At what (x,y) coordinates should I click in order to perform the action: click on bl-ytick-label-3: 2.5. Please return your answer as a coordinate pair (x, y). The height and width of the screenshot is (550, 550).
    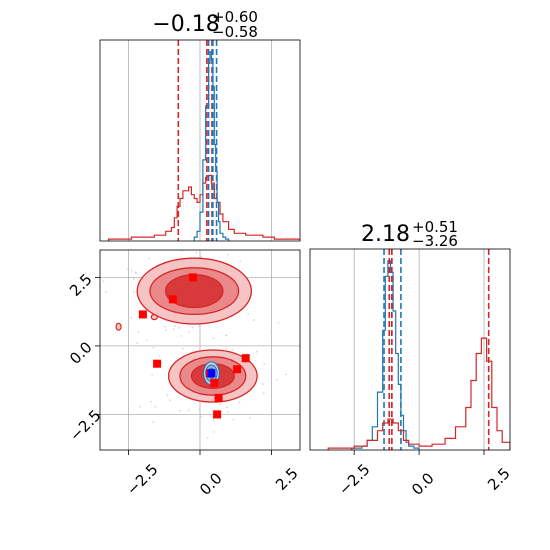
    Looking at the image, I should click on (81, 285).